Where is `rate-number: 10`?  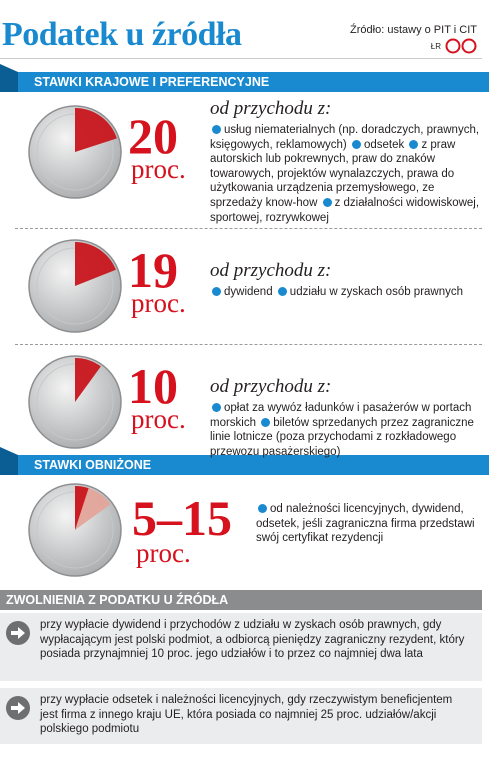 rate-number: 10 is located at coordinates (153, 386).